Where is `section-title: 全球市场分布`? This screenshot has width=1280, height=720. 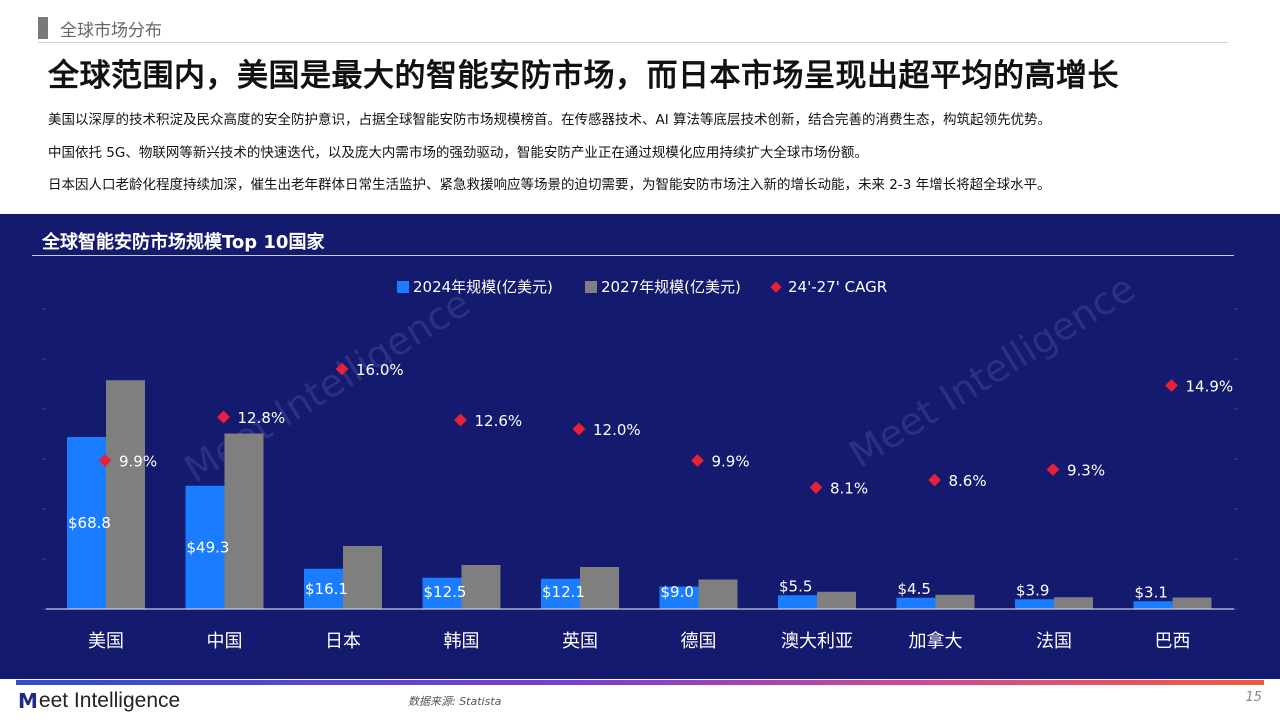
section-title: 全球市场分布 is located at coordinates (111, 31).